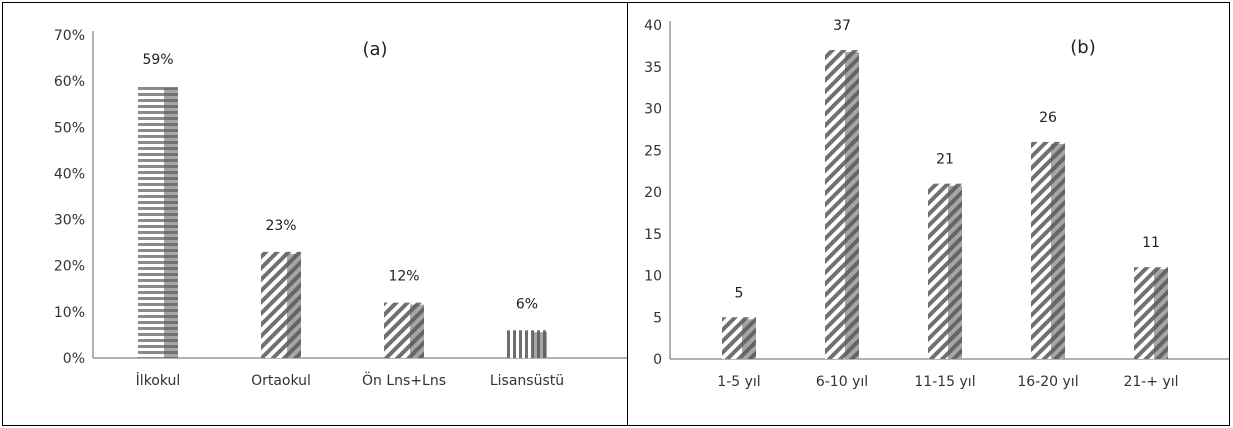 The image size is (1233, 428). What do you see at coordinates (657, 360) in the screenshot?
I see `y-tick-label: 0` at bounding box center [657, 360].